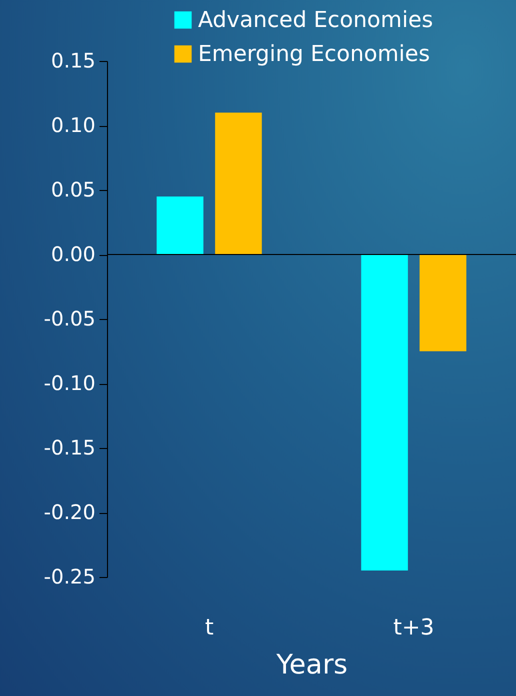  I want to click on legend-label: Advanced Economies, so click(316, 20).